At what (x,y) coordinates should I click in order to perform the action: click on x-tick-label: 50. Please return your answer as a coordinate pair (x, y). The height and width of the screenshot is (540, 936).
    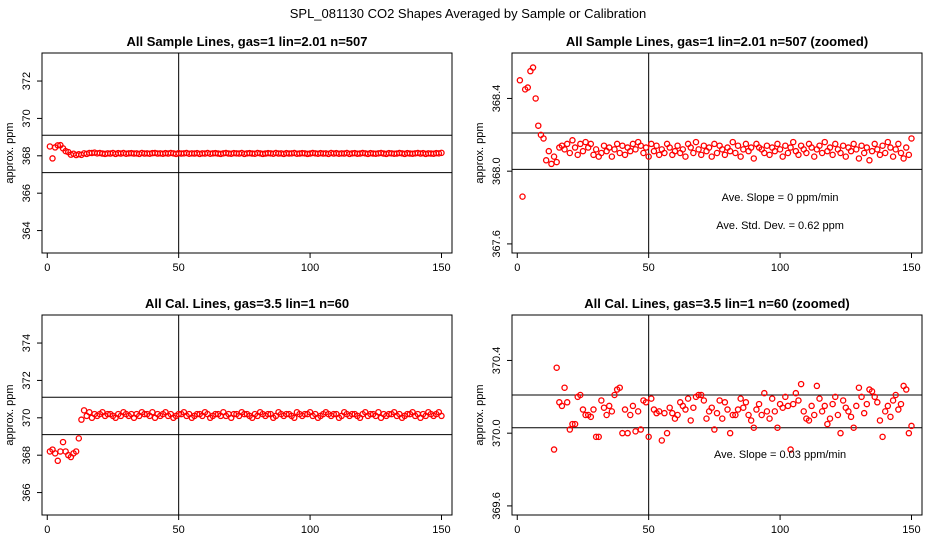
    Looking at the image, I should click on (179, 530).